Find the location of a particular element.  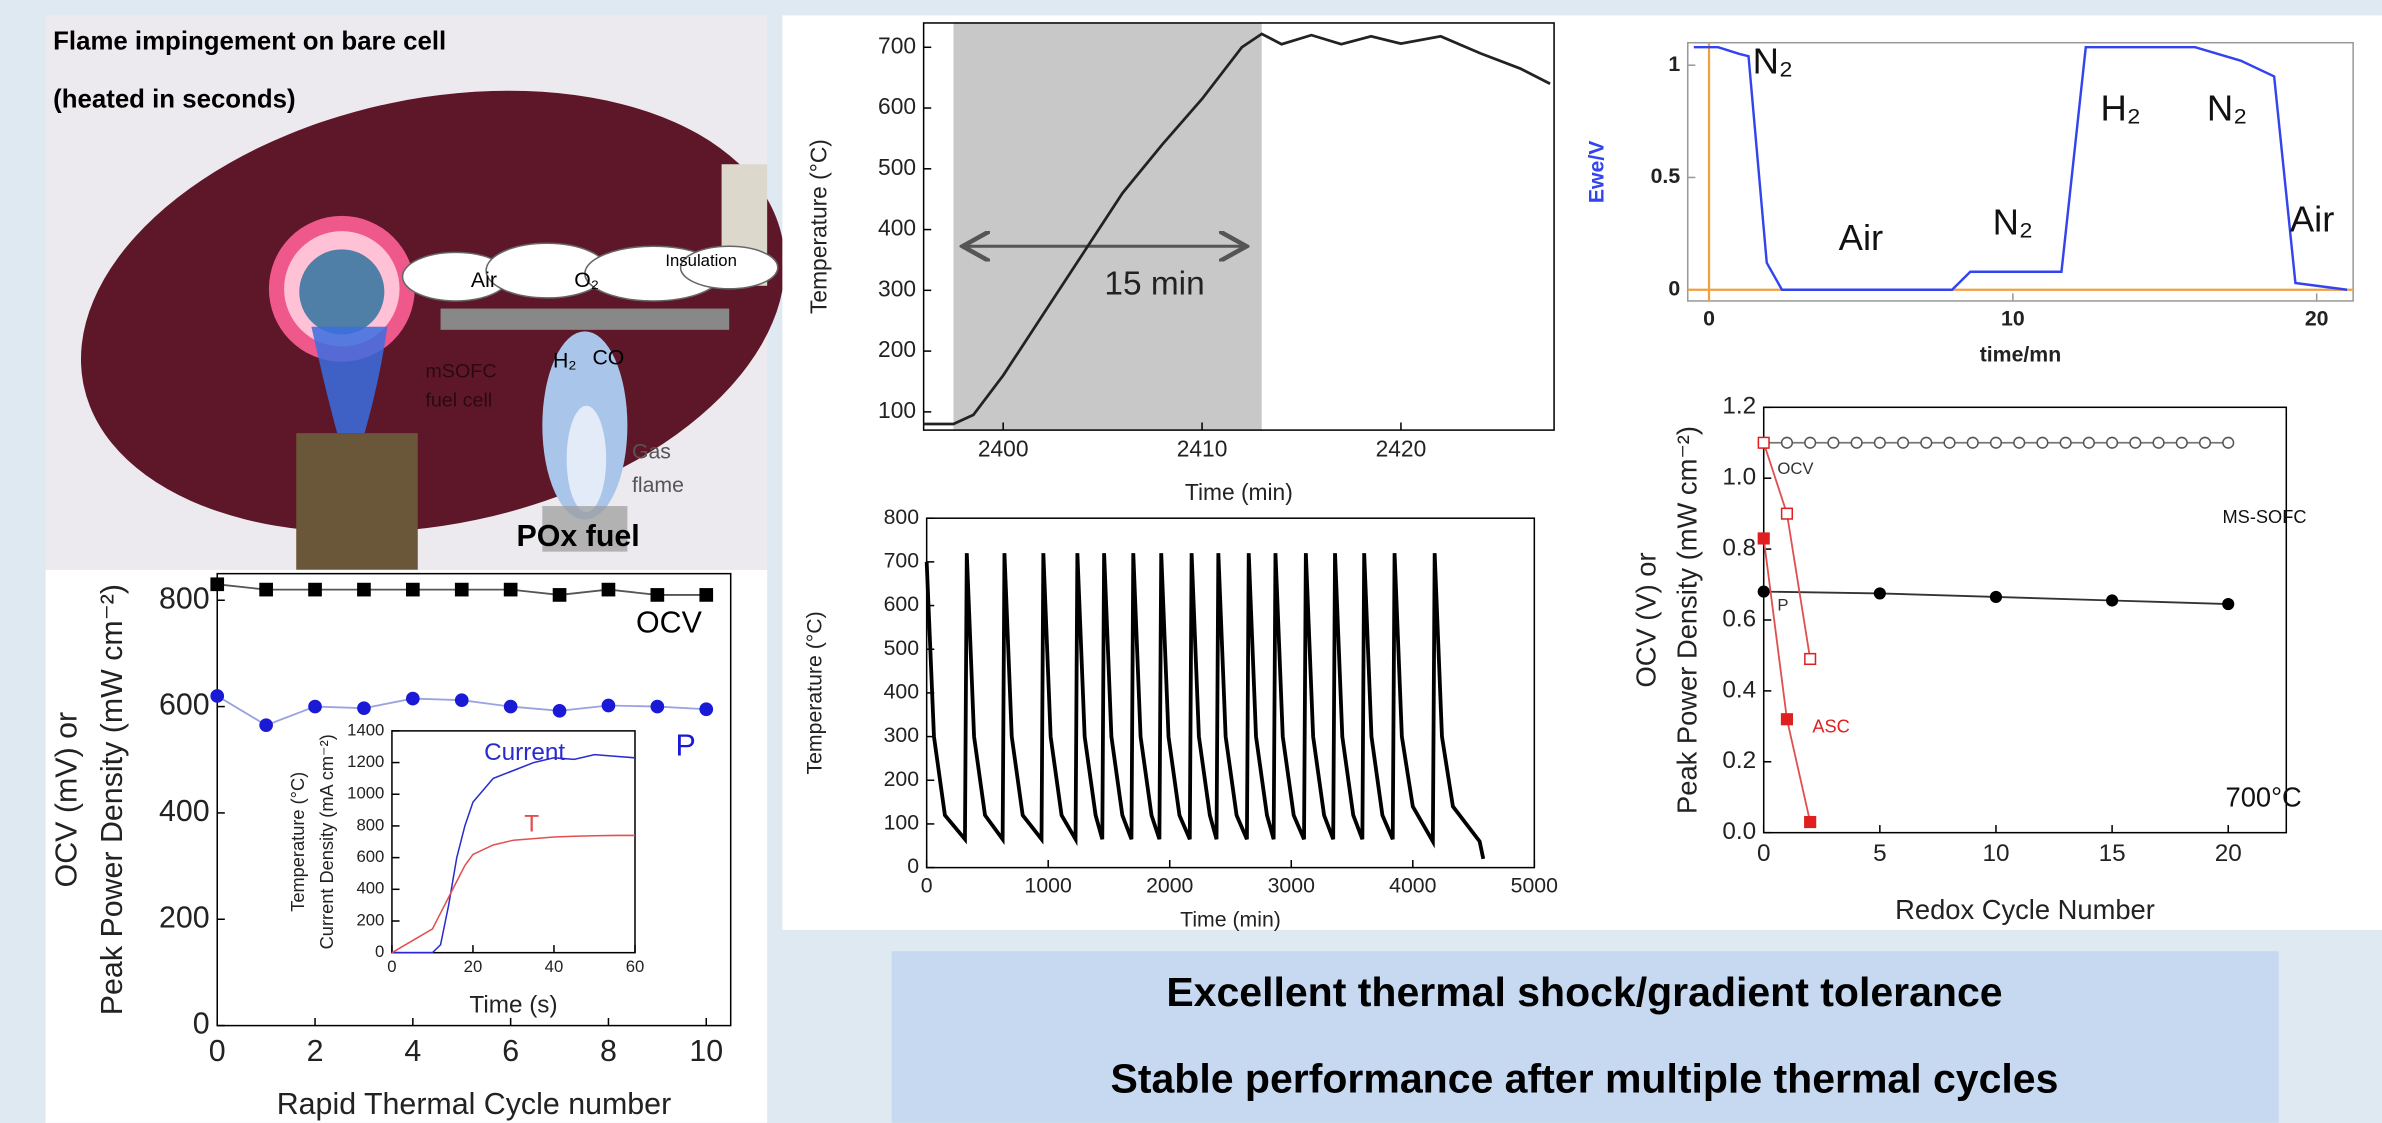

y-axis-label: OCV (V) or is located at coordinates (1645, 619).